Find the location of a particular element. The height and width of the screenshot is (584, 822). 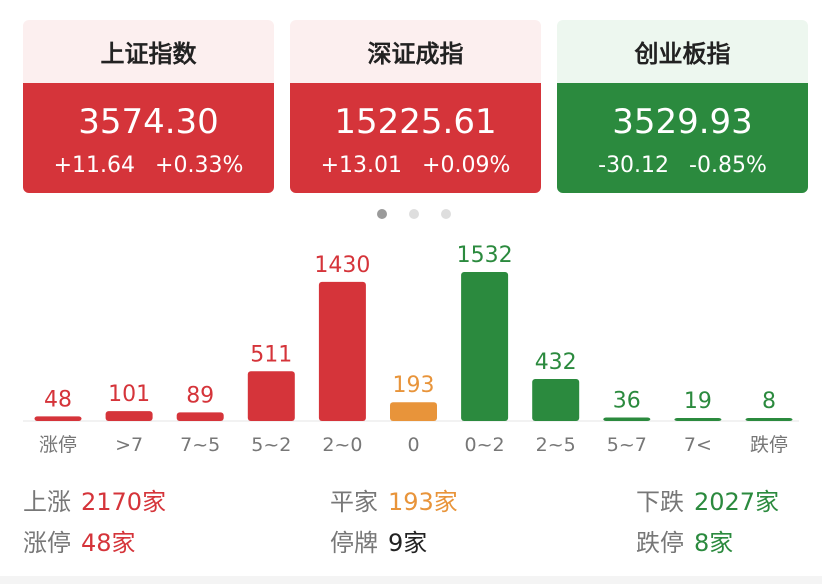

bar-value-label-10: 8 is located at coordinates (769, 401).